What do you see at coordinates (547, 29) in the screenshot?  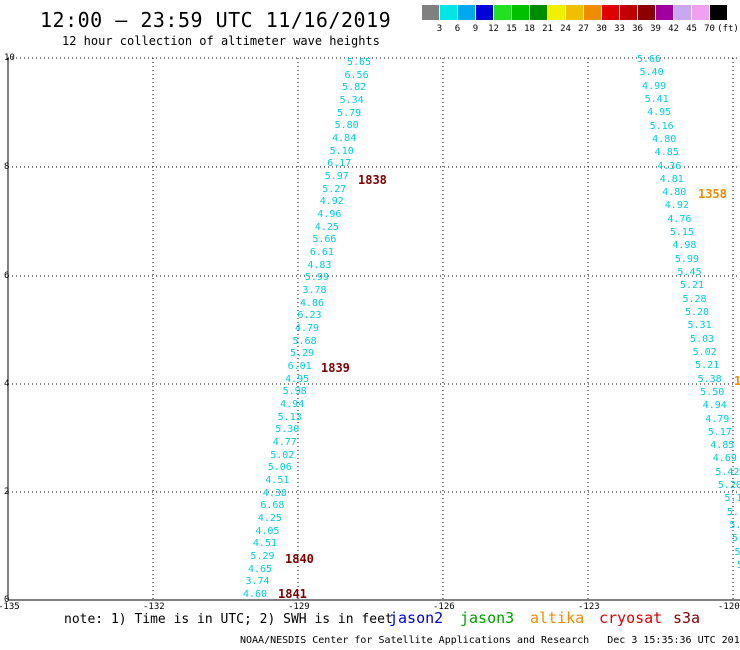 I see `legend-label: 21` at bounding box center [547, 29].